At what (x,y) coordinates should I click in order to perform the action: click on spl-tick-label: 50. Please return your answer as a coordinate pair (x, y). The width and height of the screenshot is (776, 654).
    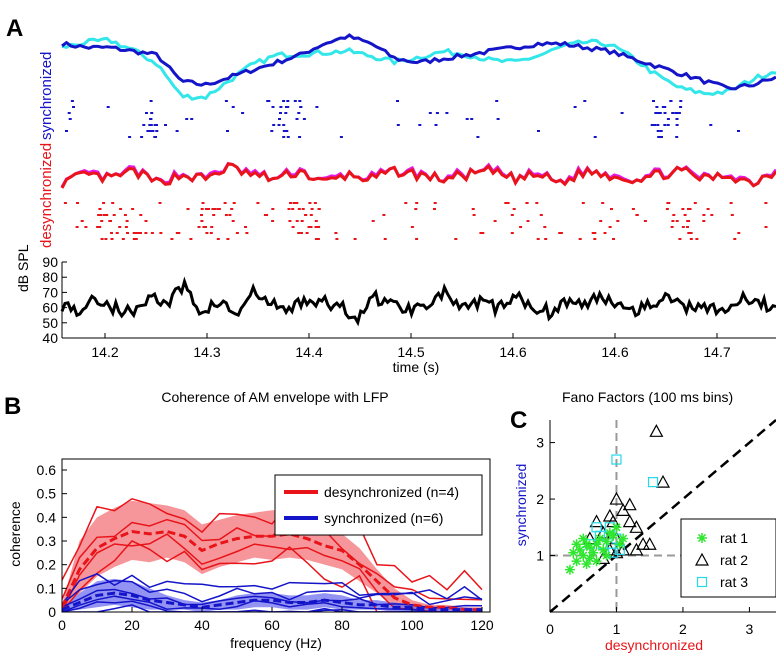
    Looking at the image, I should click on (50, 323).